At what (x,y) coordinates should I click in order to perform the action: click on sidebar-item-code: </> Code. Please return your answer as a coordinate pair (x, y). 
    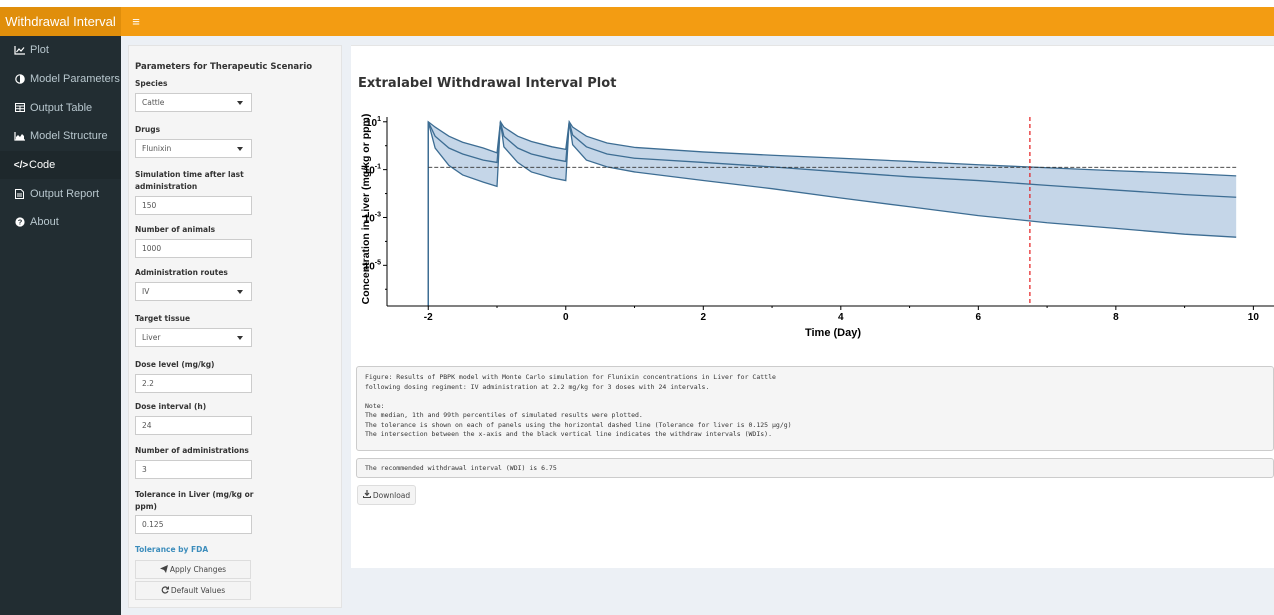
    Looking at the image, I should click on (60, 165).